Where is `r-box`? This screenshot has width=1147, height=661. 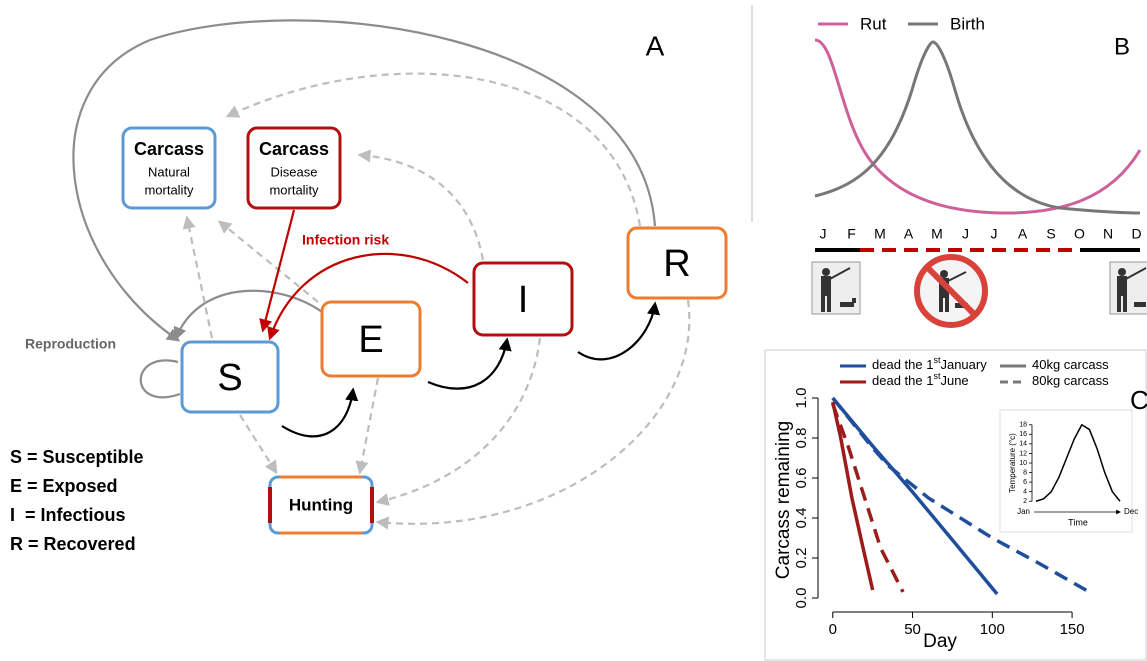 r-box is located at coordinates (677, 263).